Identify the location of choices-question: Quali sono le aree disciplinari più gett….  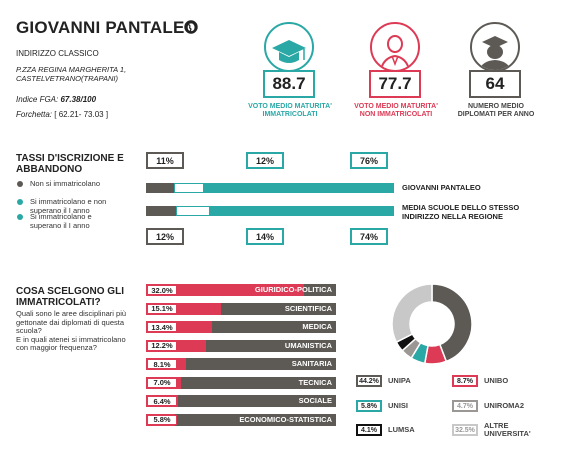
(71, 331).